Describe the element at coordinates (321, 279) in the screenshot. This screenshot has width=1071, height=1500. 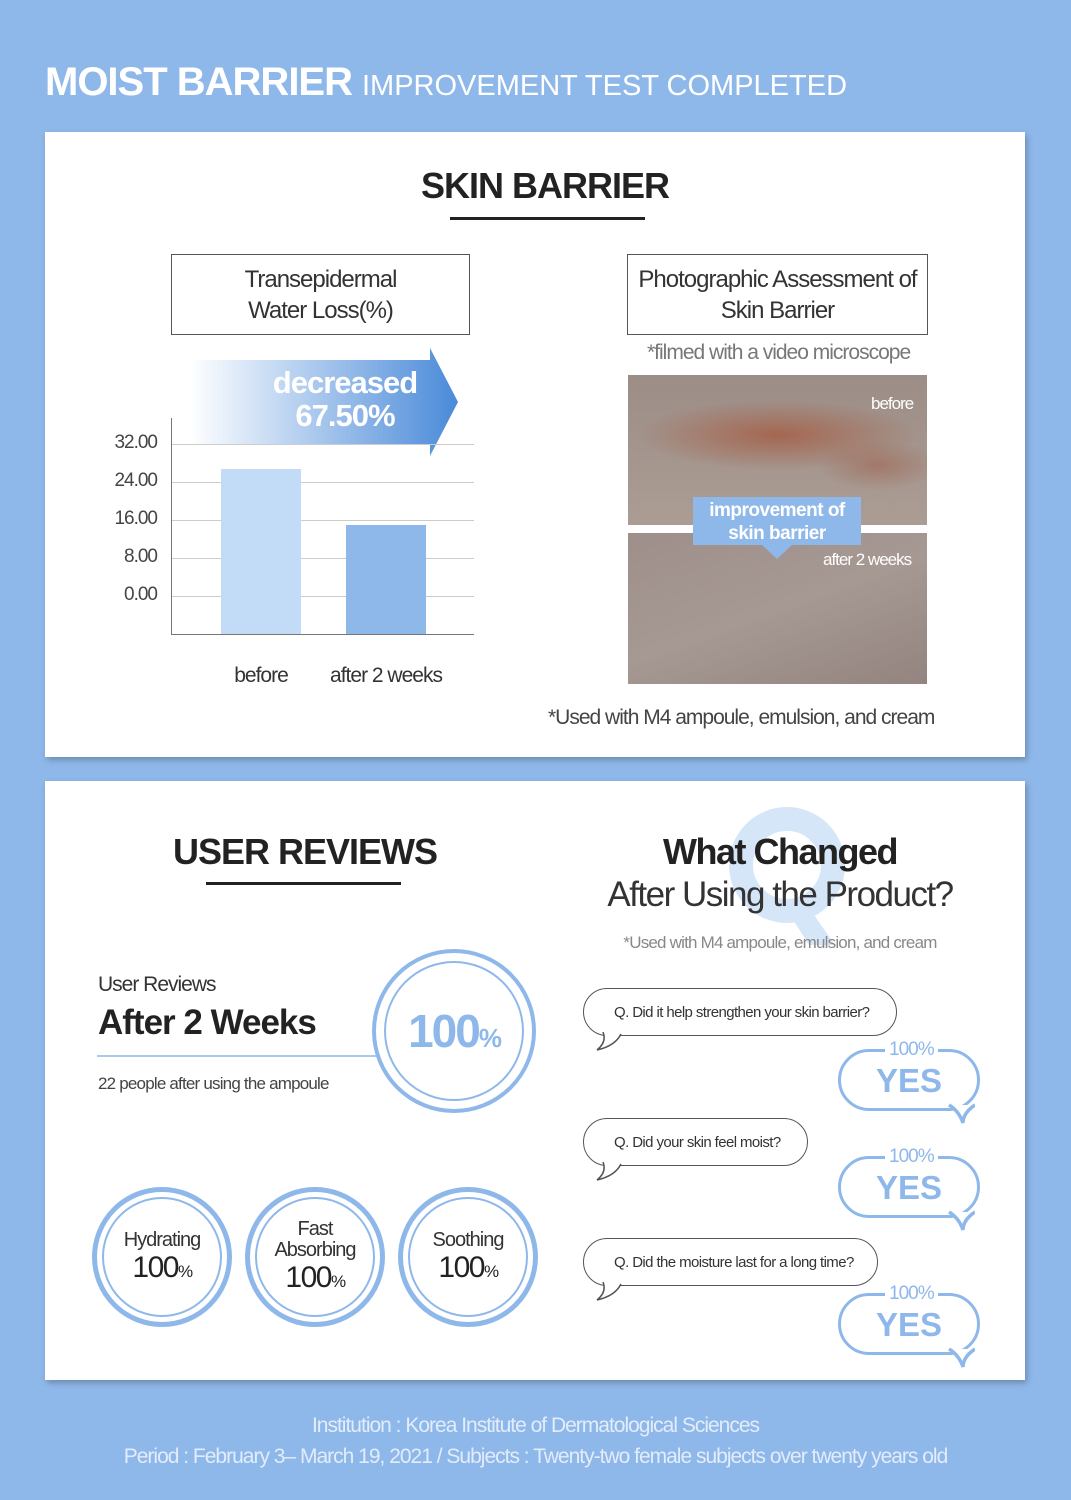
I see `tewl-line1: Transepidermal` at that location.